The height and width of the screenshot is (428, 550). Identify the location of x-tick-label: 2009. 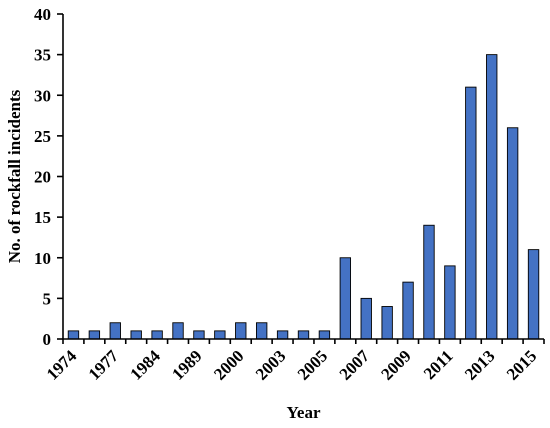
(395, 364).